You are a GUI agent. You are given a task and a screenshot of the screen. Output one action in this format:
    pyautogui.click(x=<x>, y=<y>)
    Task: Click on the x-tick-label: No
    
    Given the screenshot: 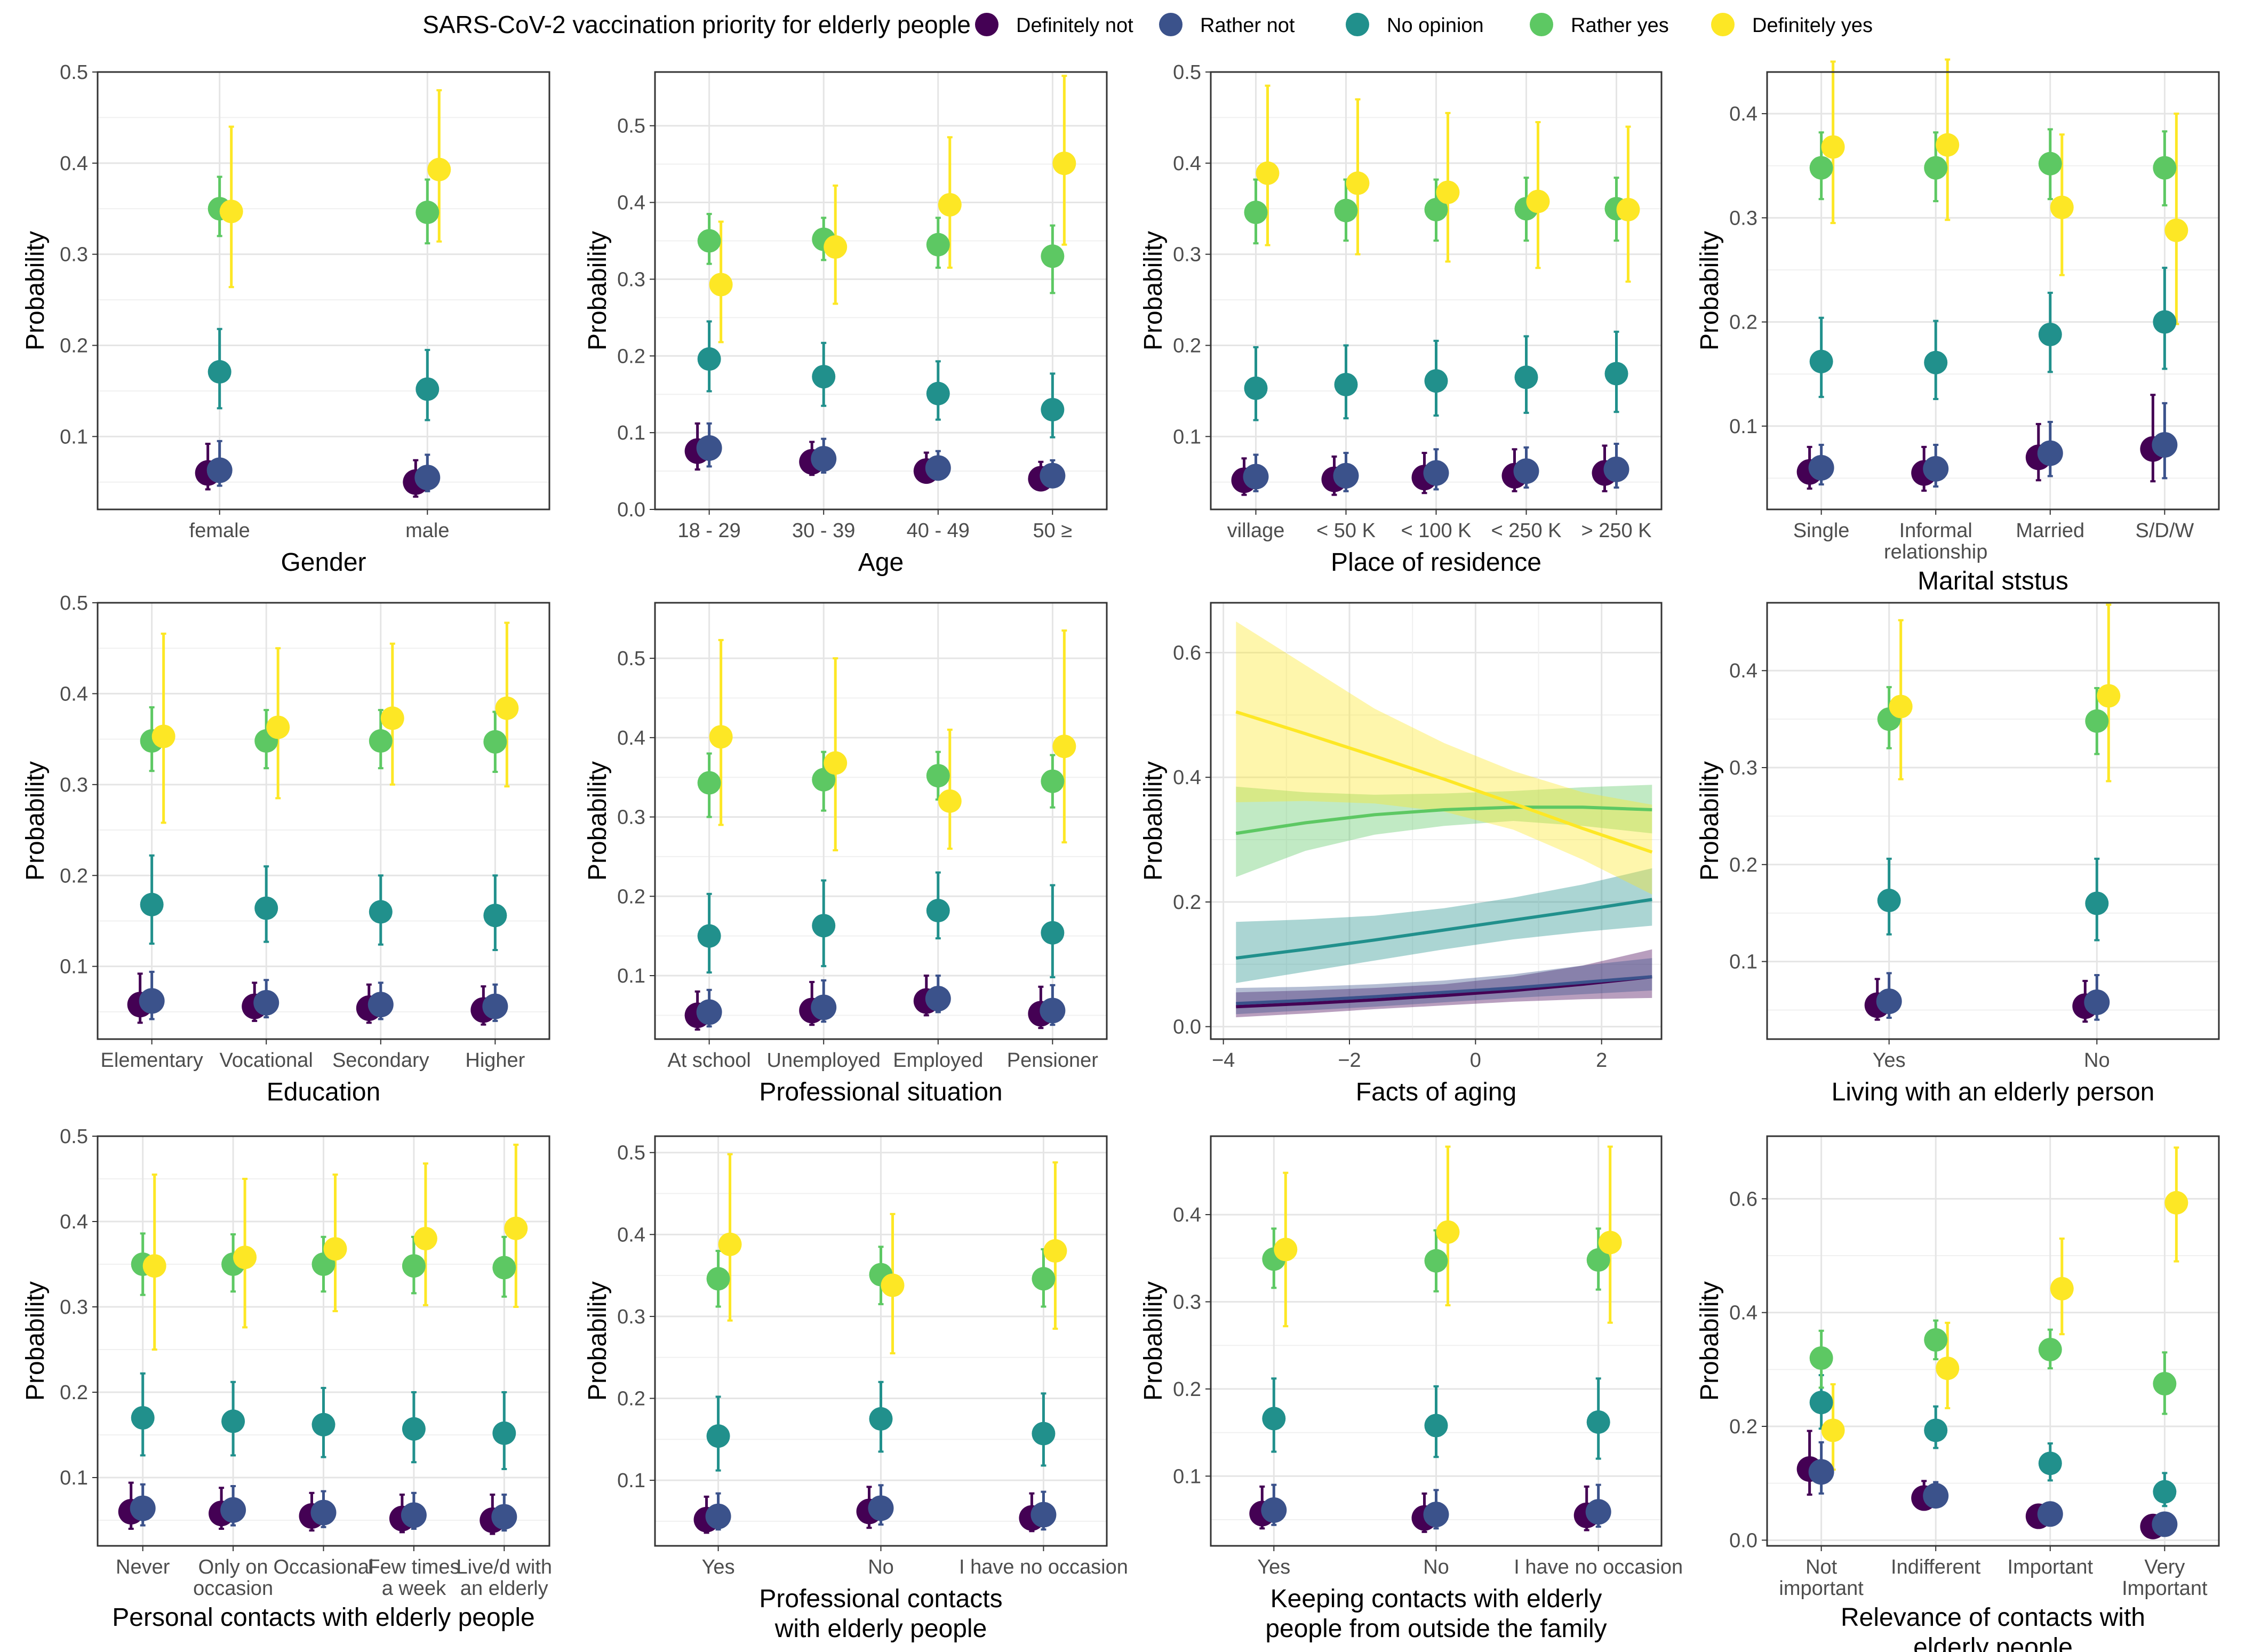 What is the action you would take?
    pyautogui.click(x=1436, y=1567)
    